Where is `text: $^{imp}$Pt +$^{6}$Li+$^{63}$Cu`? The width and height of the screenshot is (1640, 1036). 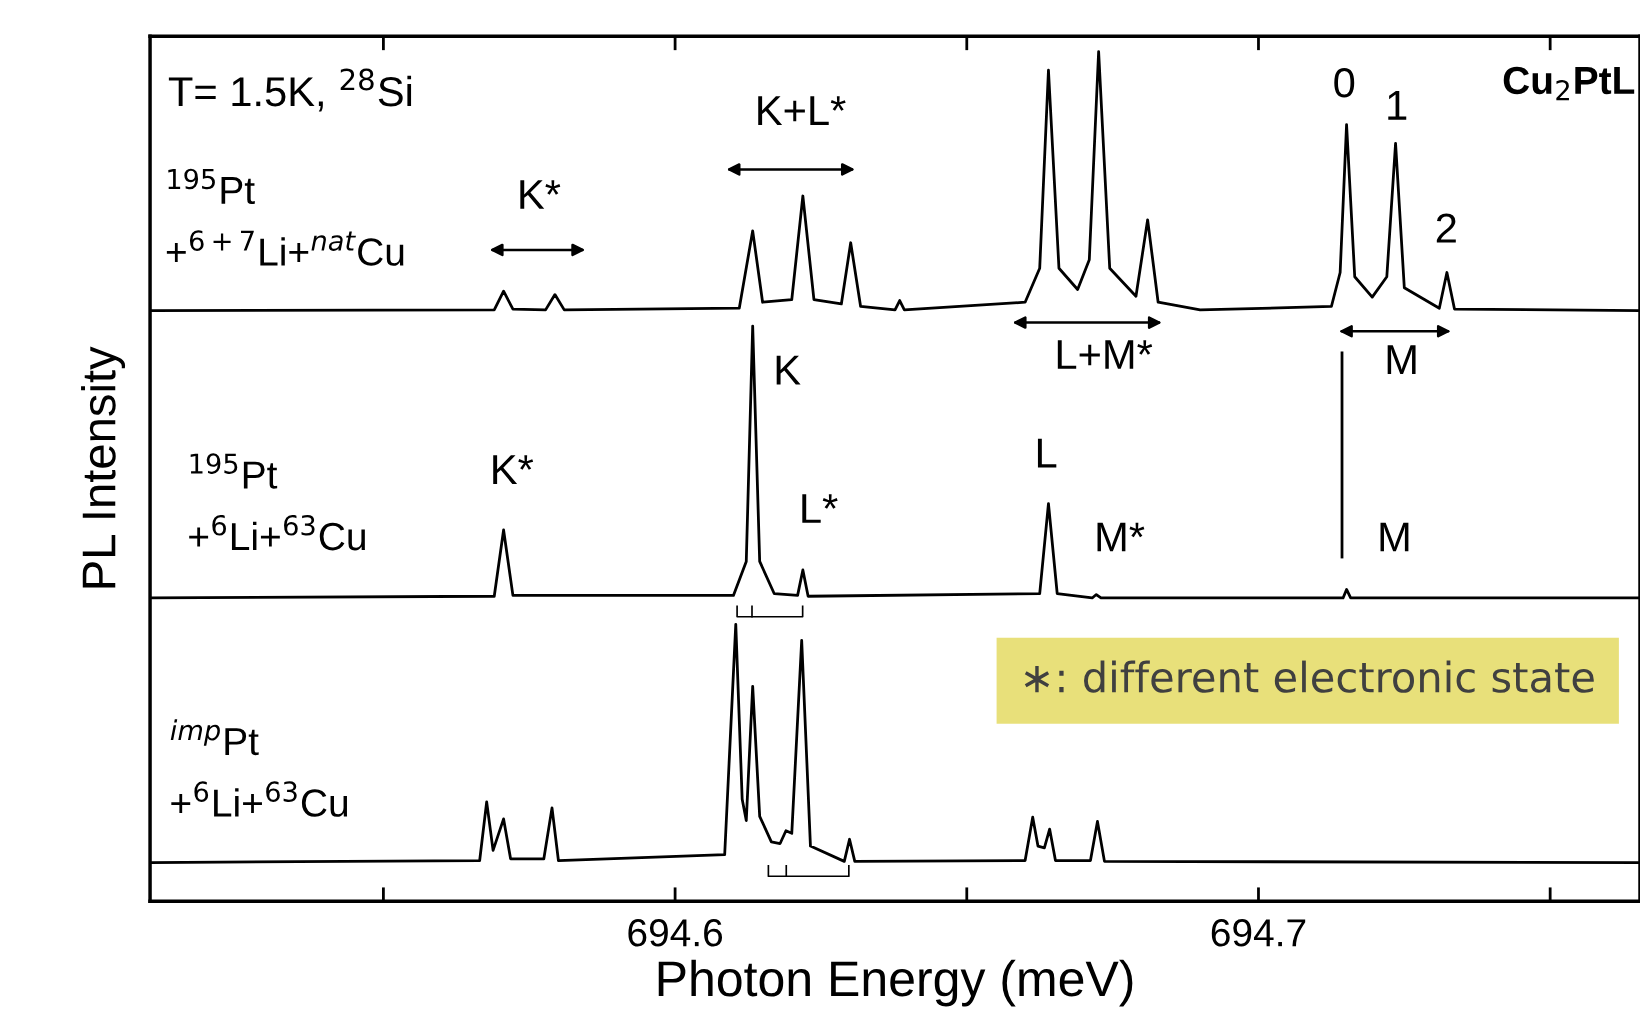 text: $^{imp}$Pt +$^{6}$Li+$^{63}$Cu is located at coordinates (259, 768).